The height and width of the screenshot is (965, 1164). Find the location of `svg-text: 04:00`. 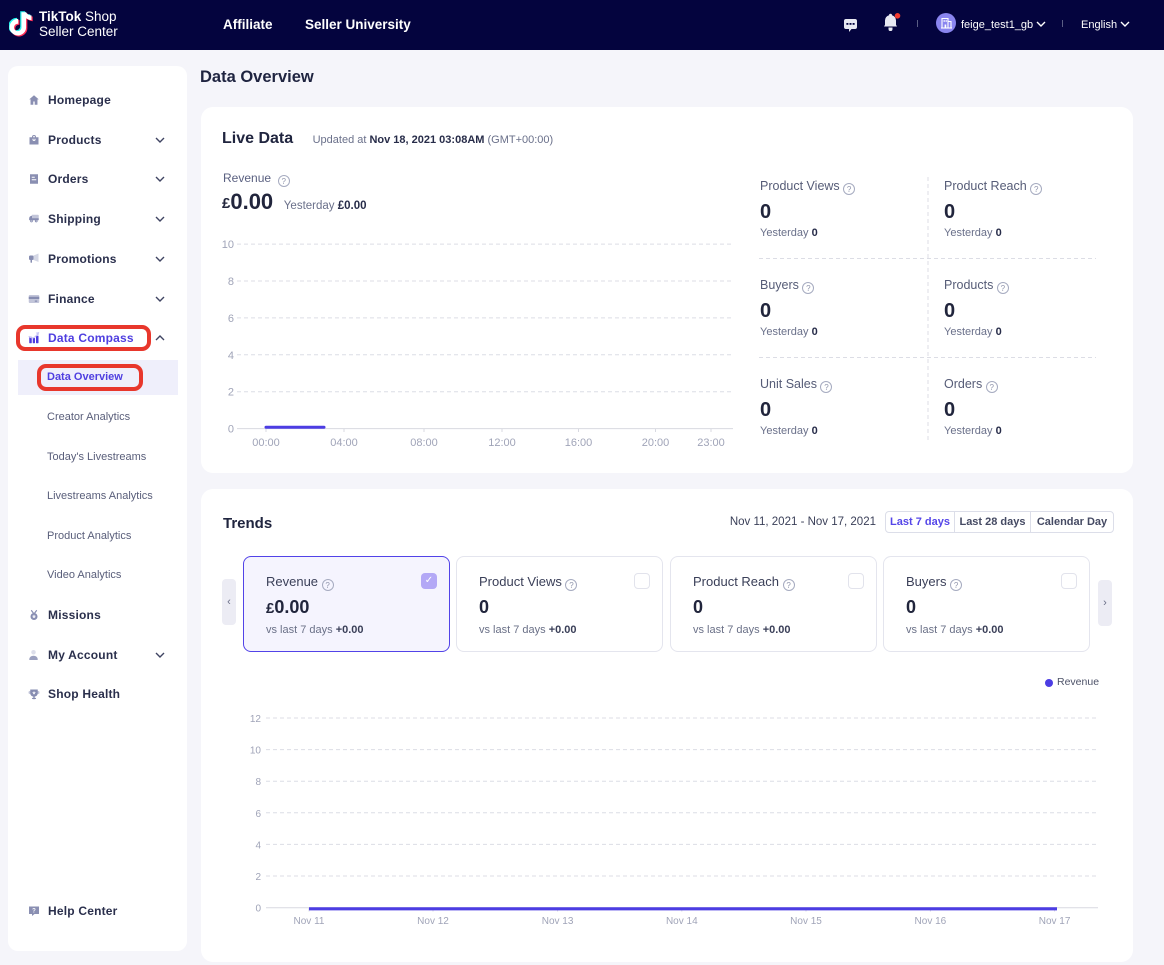

svg-text: 04:00 is located at coordinates (344, 443).